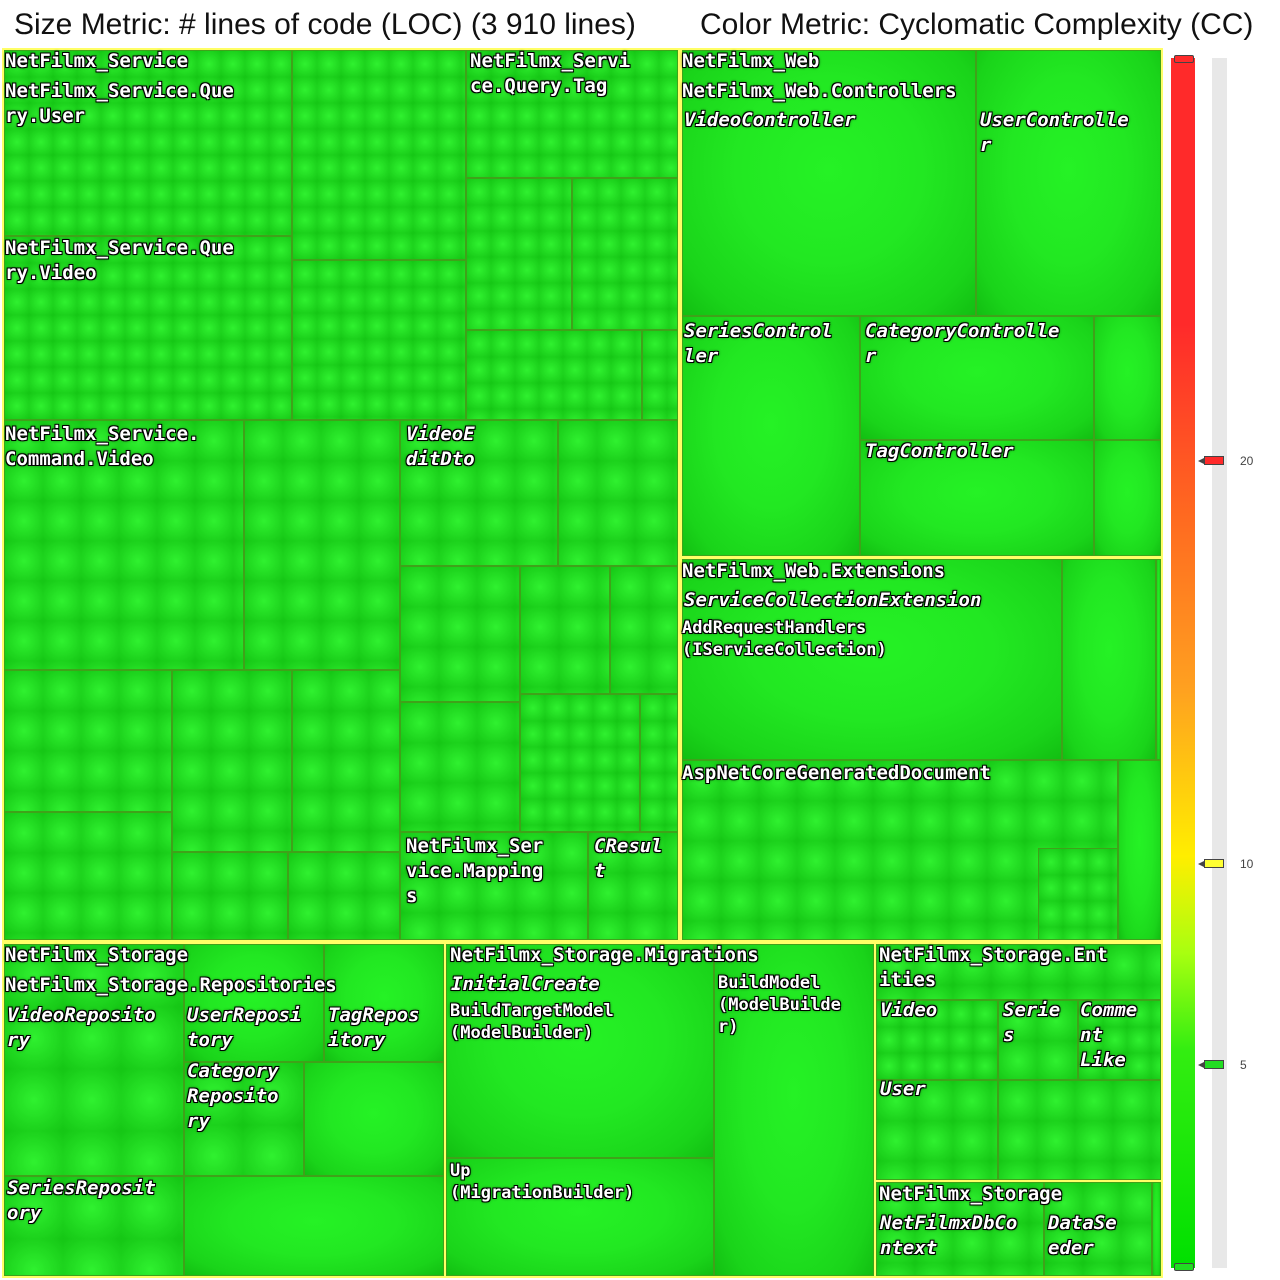 Image resolution: width=1280 pixels, height=1280 pixels. I want to click on storage-entities-block, so click(1018, 972).